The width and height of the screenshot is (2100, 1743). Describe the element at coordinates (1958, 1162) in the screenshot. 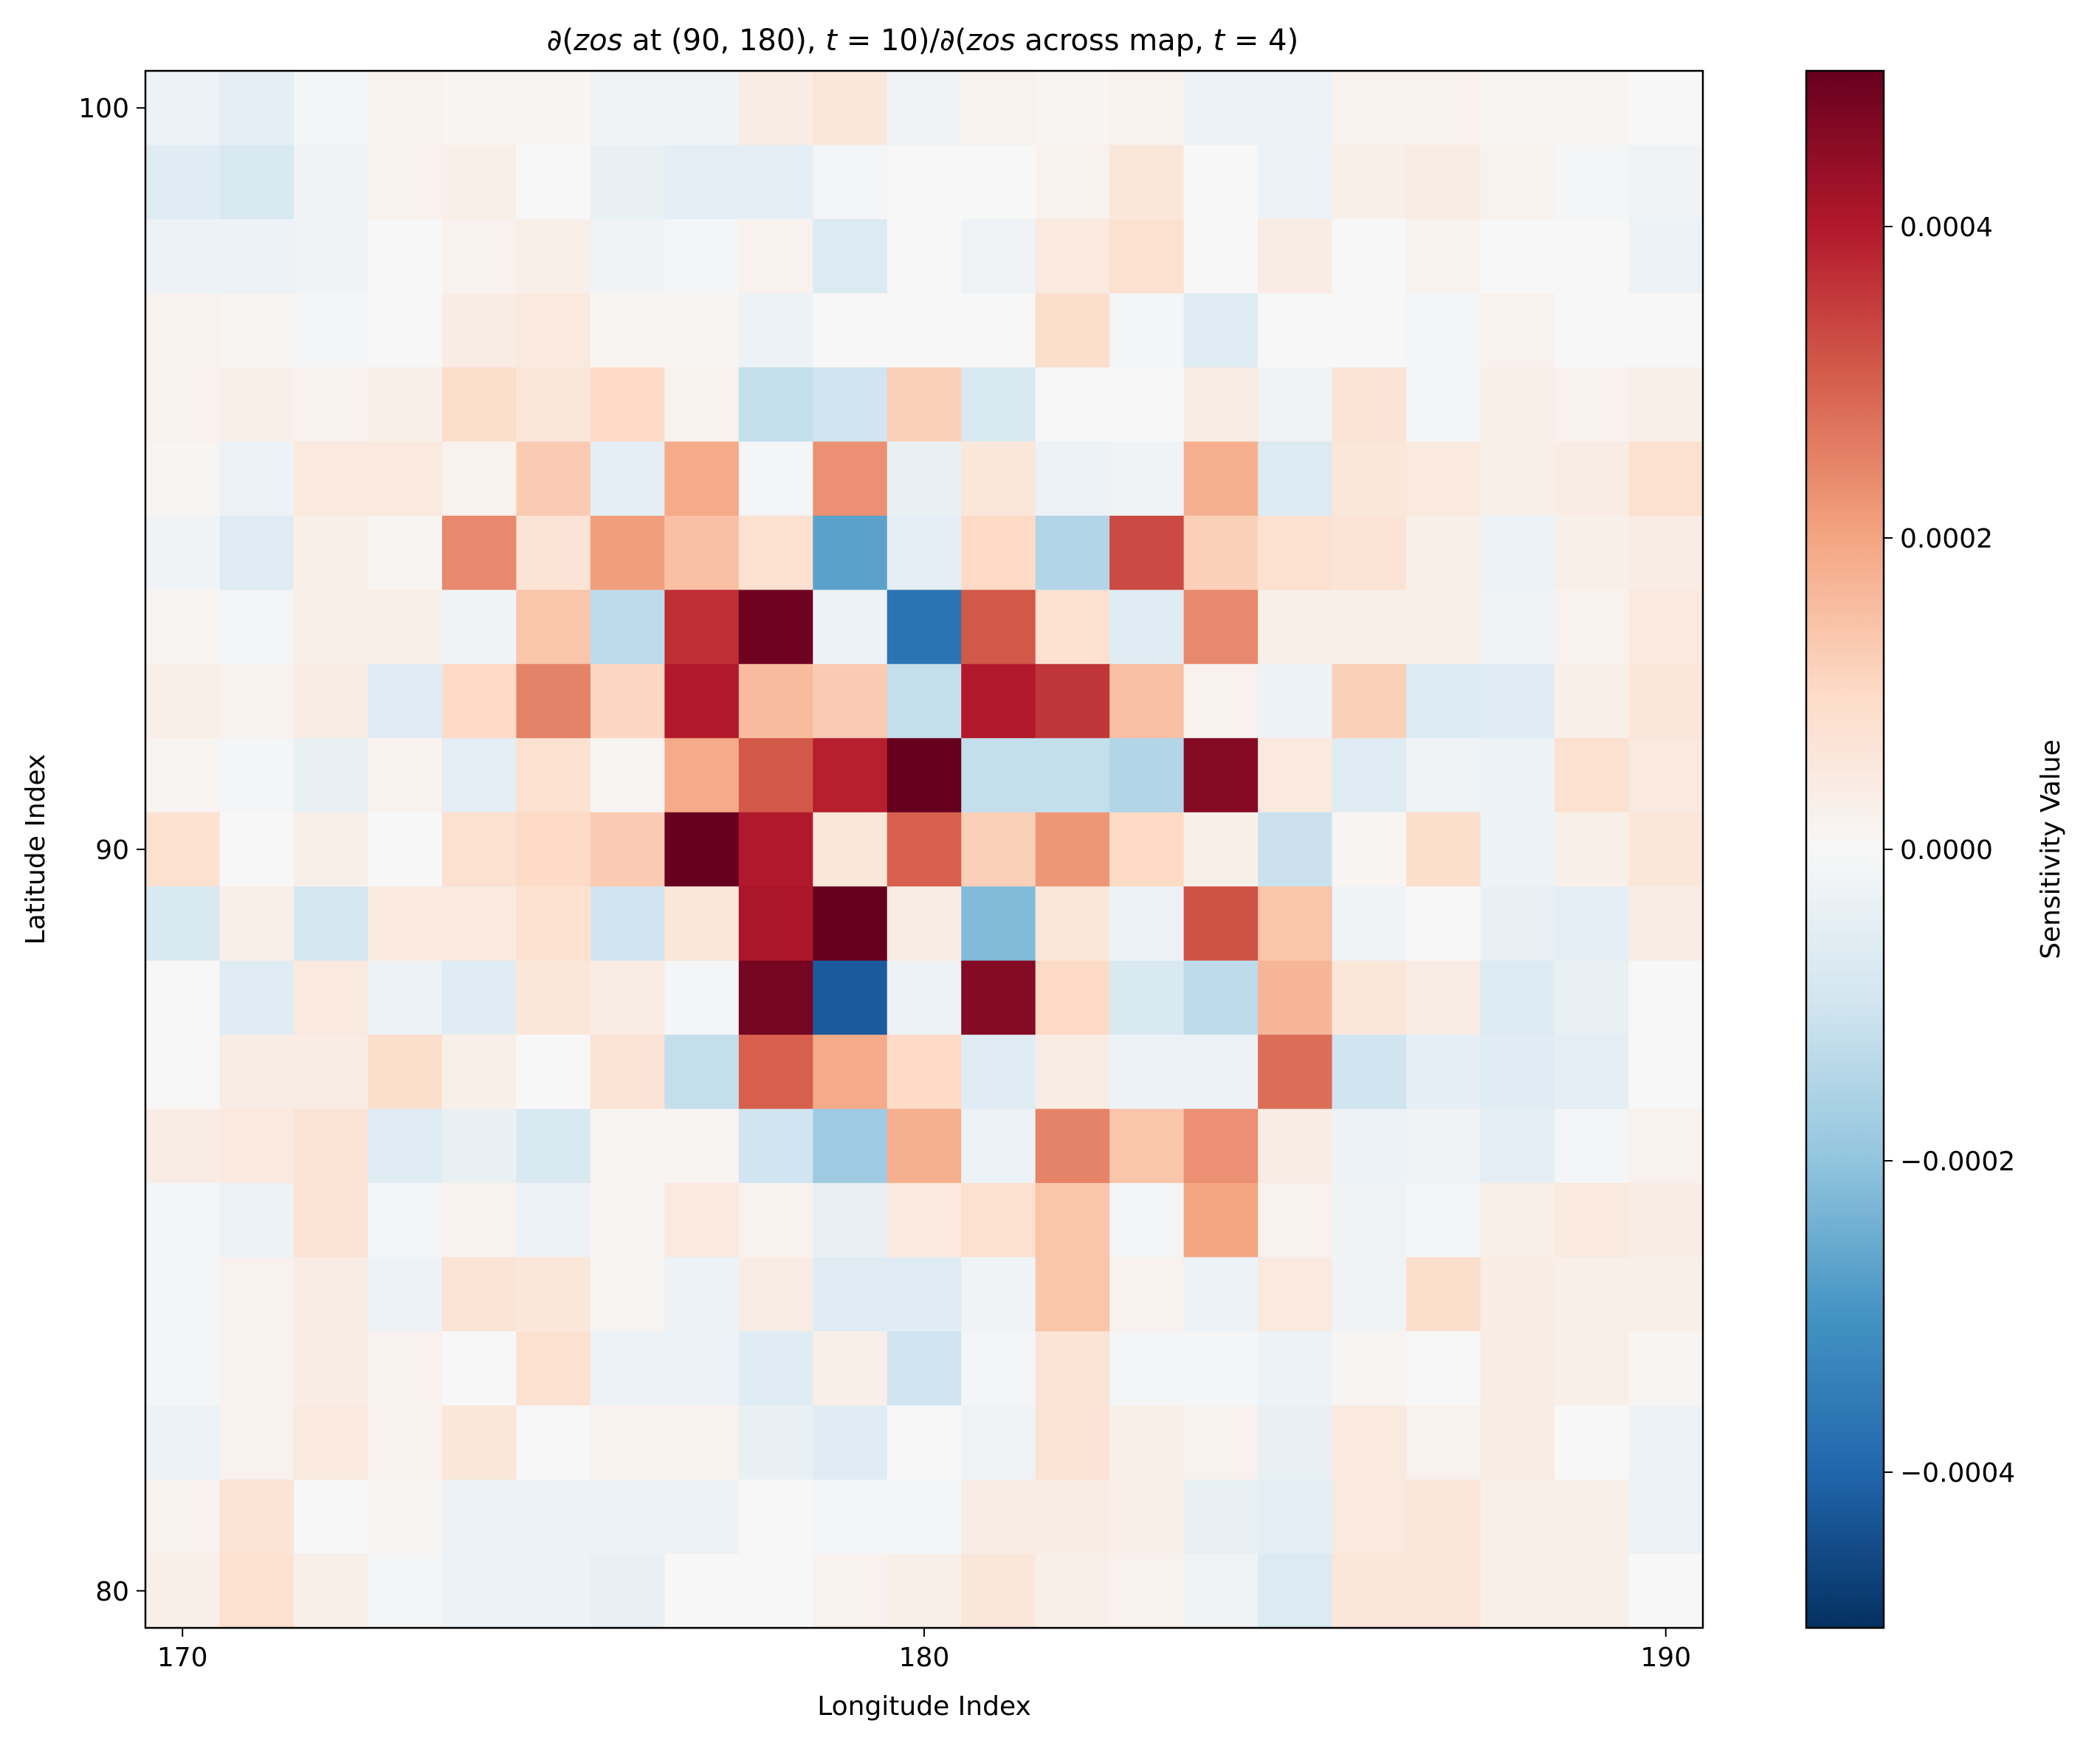

I see `colorbar-tick-label: −0.0002` at that location.